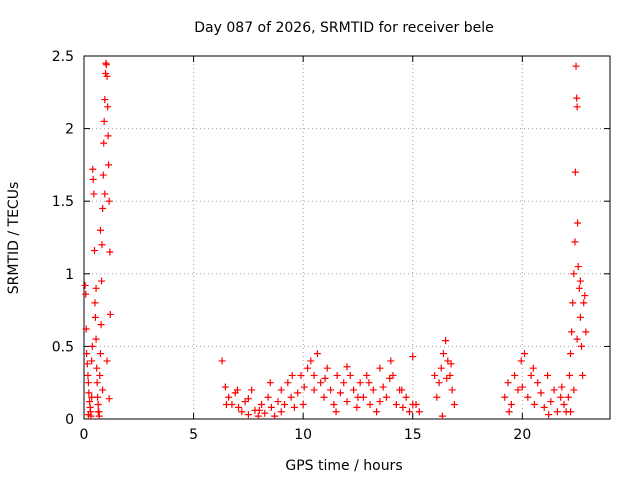 The image size is (640, 480). Describe the element at coordinates (84, 435) in the screenshot. I see `x-tick-label: 0` at that location.